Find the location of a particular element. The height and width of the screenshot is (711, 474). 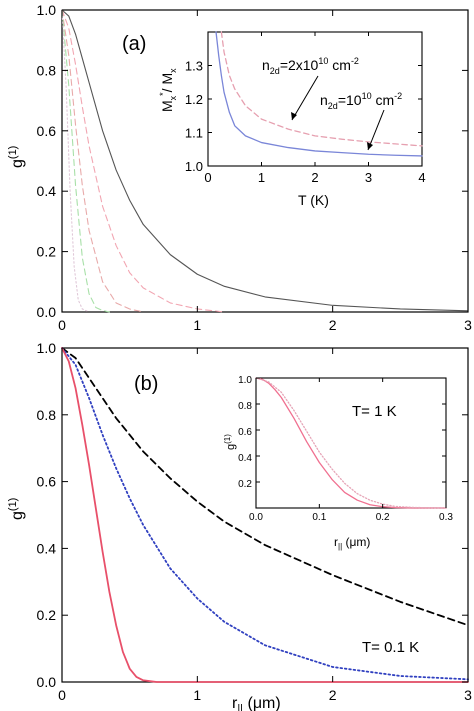

annot1-unit-exp: -2 is located at coordinates (355, 61).